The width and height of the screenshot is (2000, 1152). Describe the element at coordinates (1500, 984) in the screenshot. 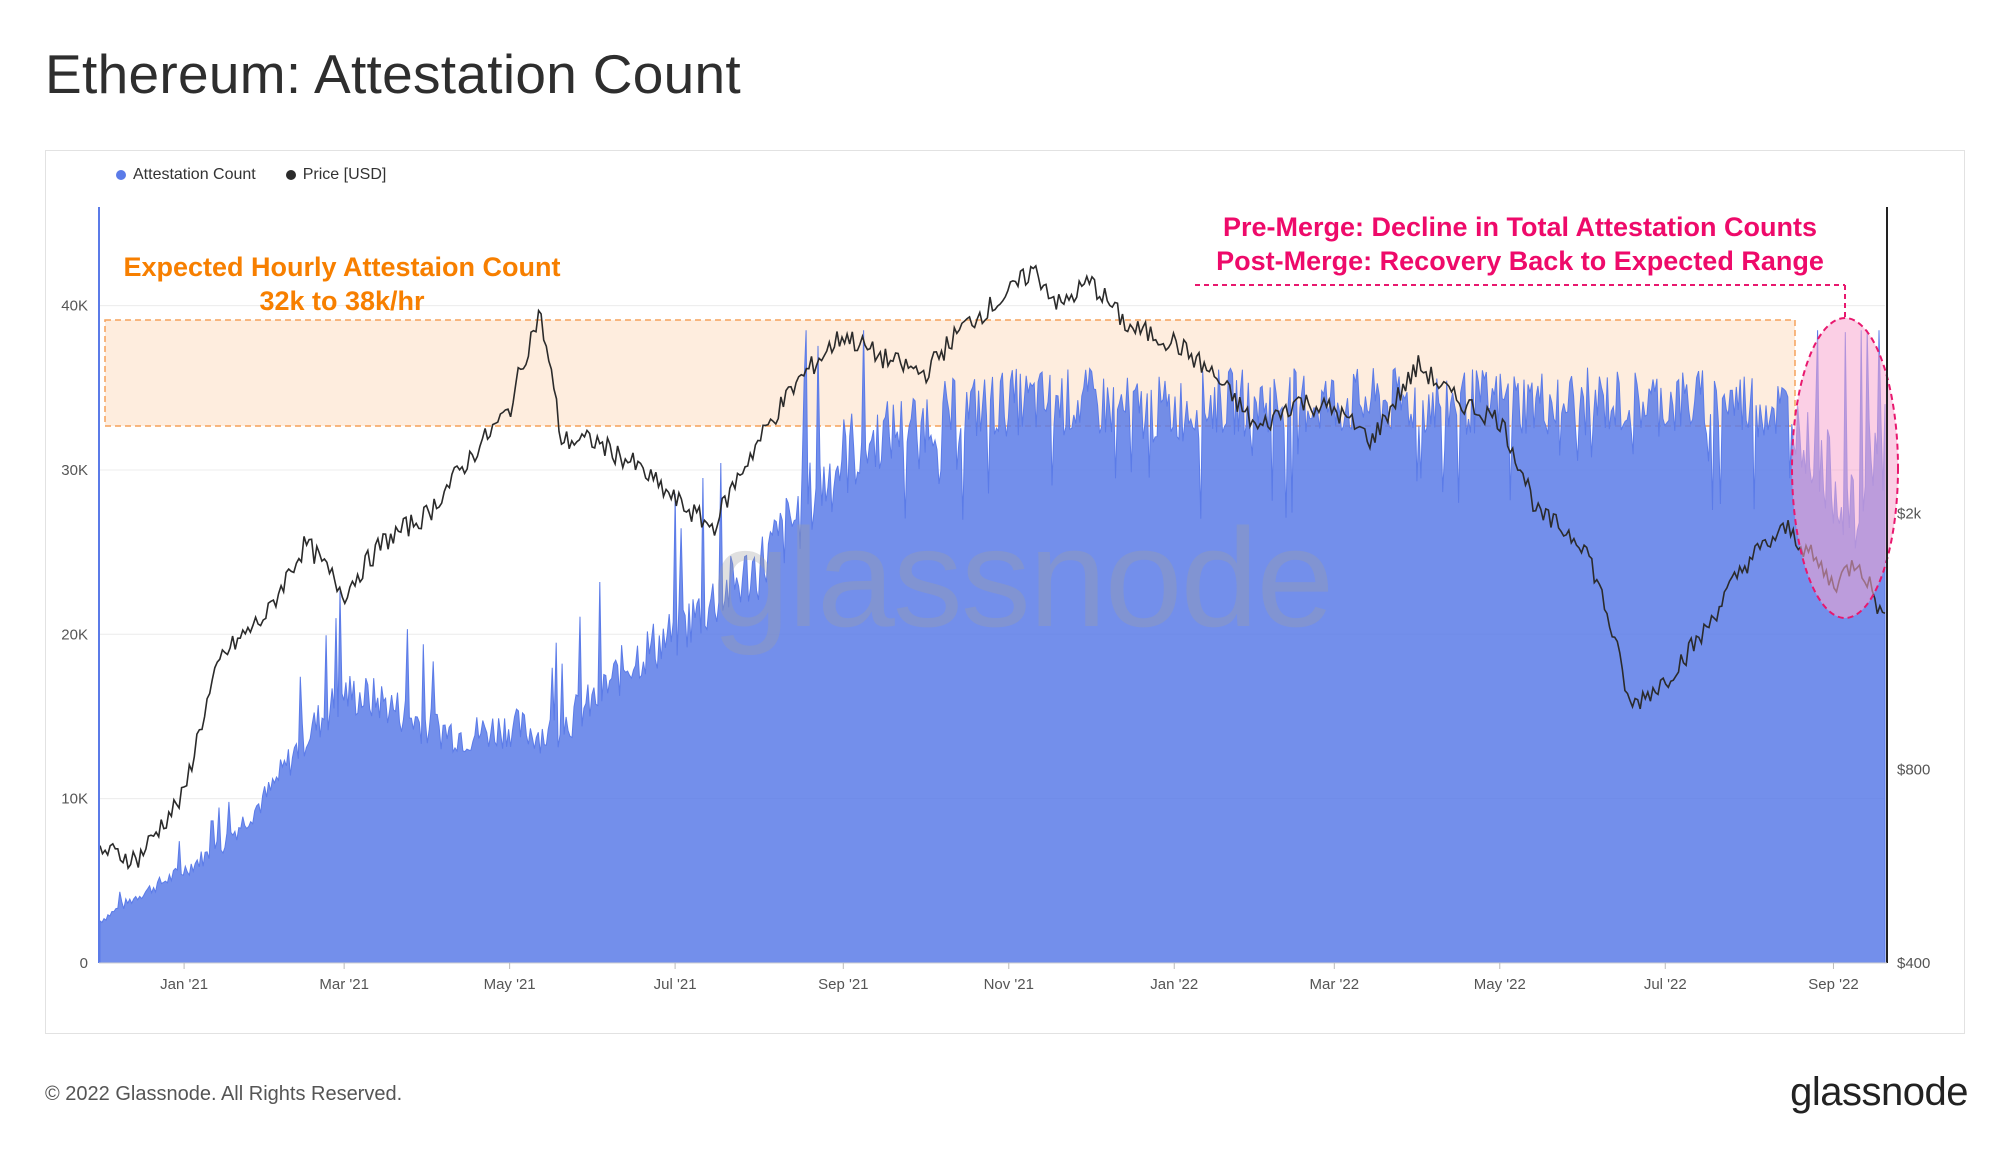

I see `x-tick-label: May '22` at that location.